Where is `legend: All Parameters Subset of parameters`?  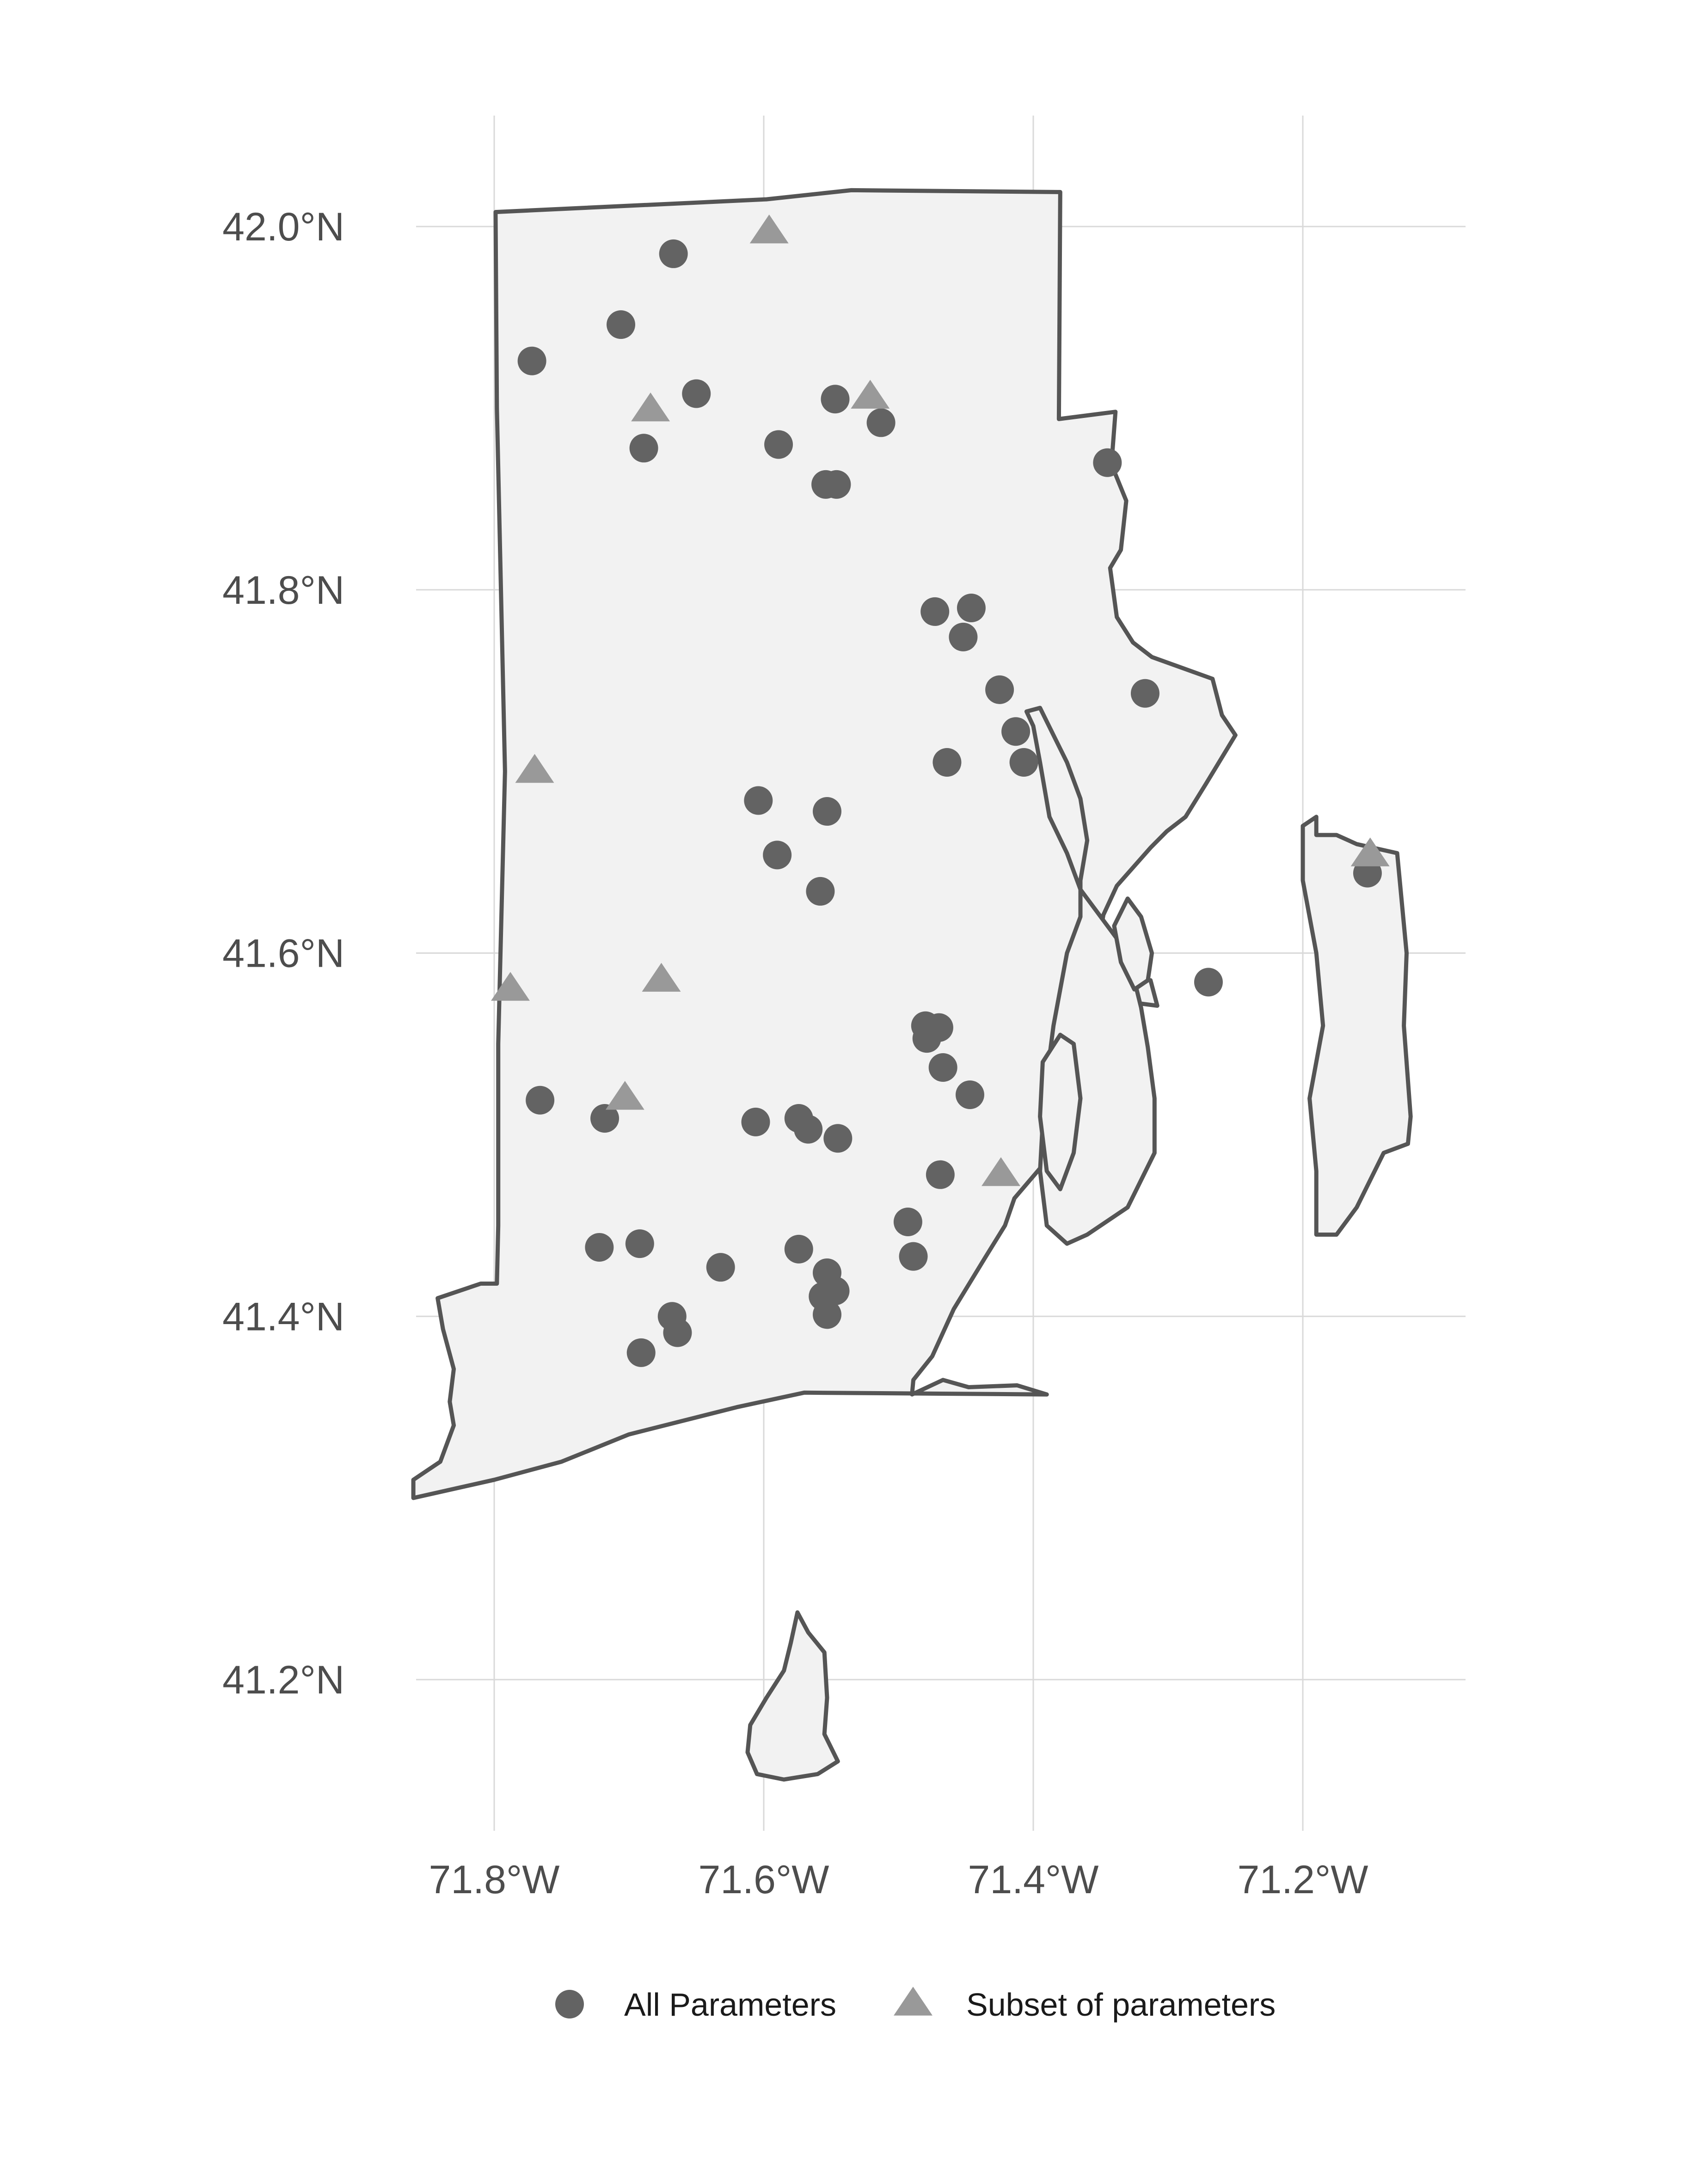 legend: All Parameters Subset of parameters is located at coordinates (915, 2005).